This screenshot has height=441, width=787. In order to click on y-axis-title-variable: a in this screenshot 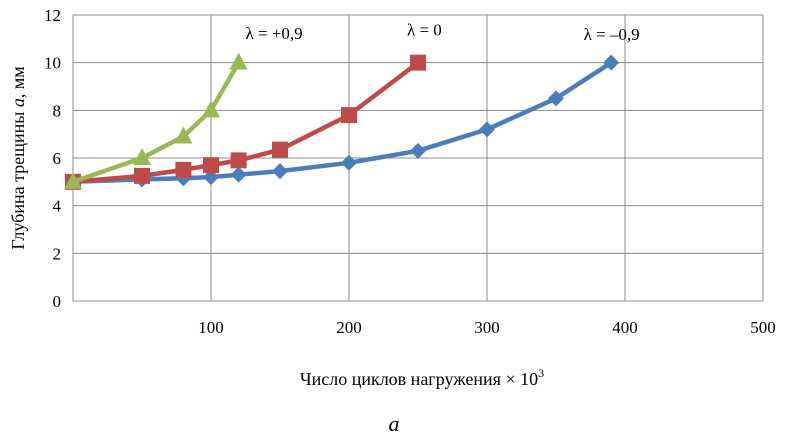, I will do `click(18, 102)`.